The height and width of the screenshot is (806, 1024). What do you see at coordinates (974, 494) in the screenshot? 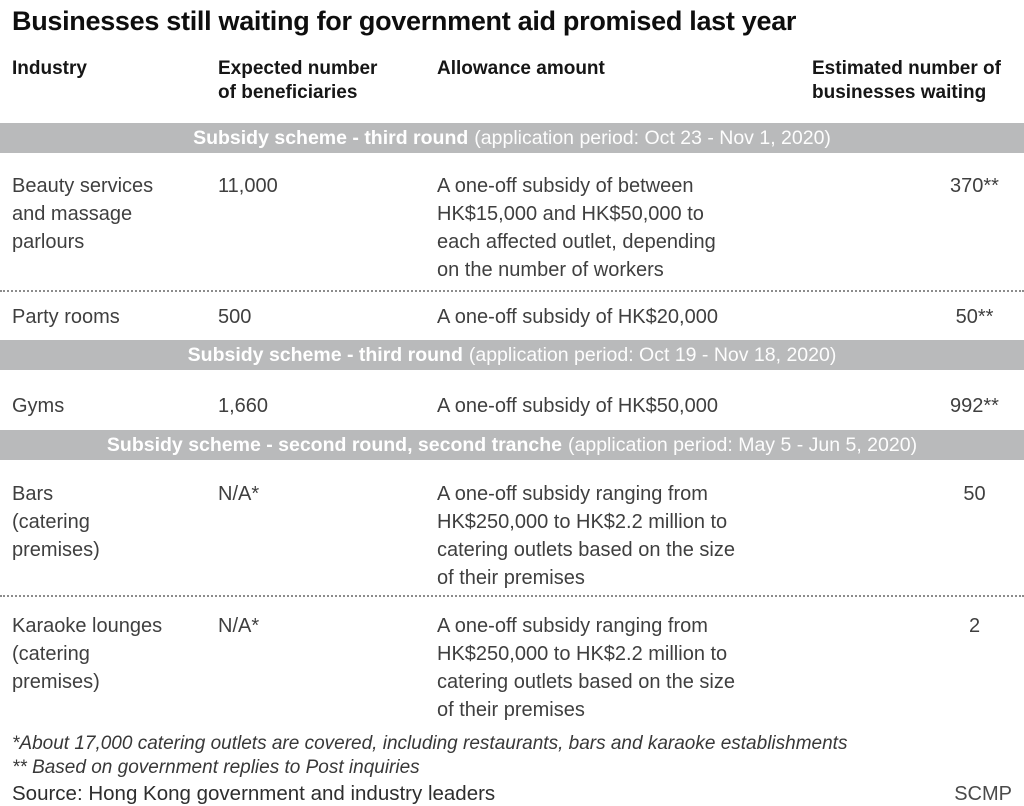
I see `waiting-cell: 50` at bounding box center [974, 494].